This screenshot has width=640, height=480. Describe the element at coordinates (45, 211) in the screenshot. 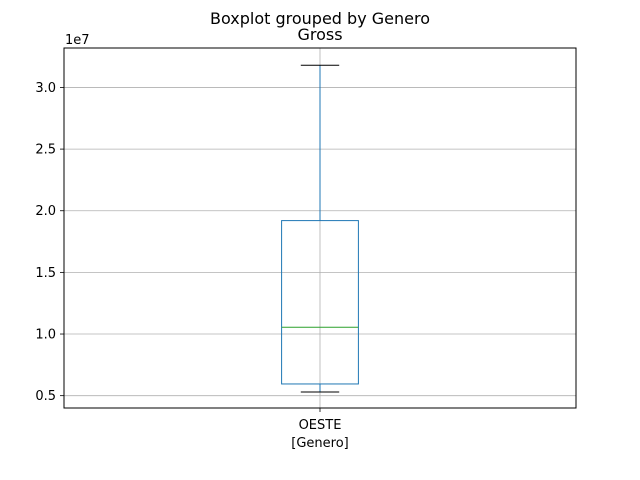

I see `y-tick-label: 2.0` at that location.